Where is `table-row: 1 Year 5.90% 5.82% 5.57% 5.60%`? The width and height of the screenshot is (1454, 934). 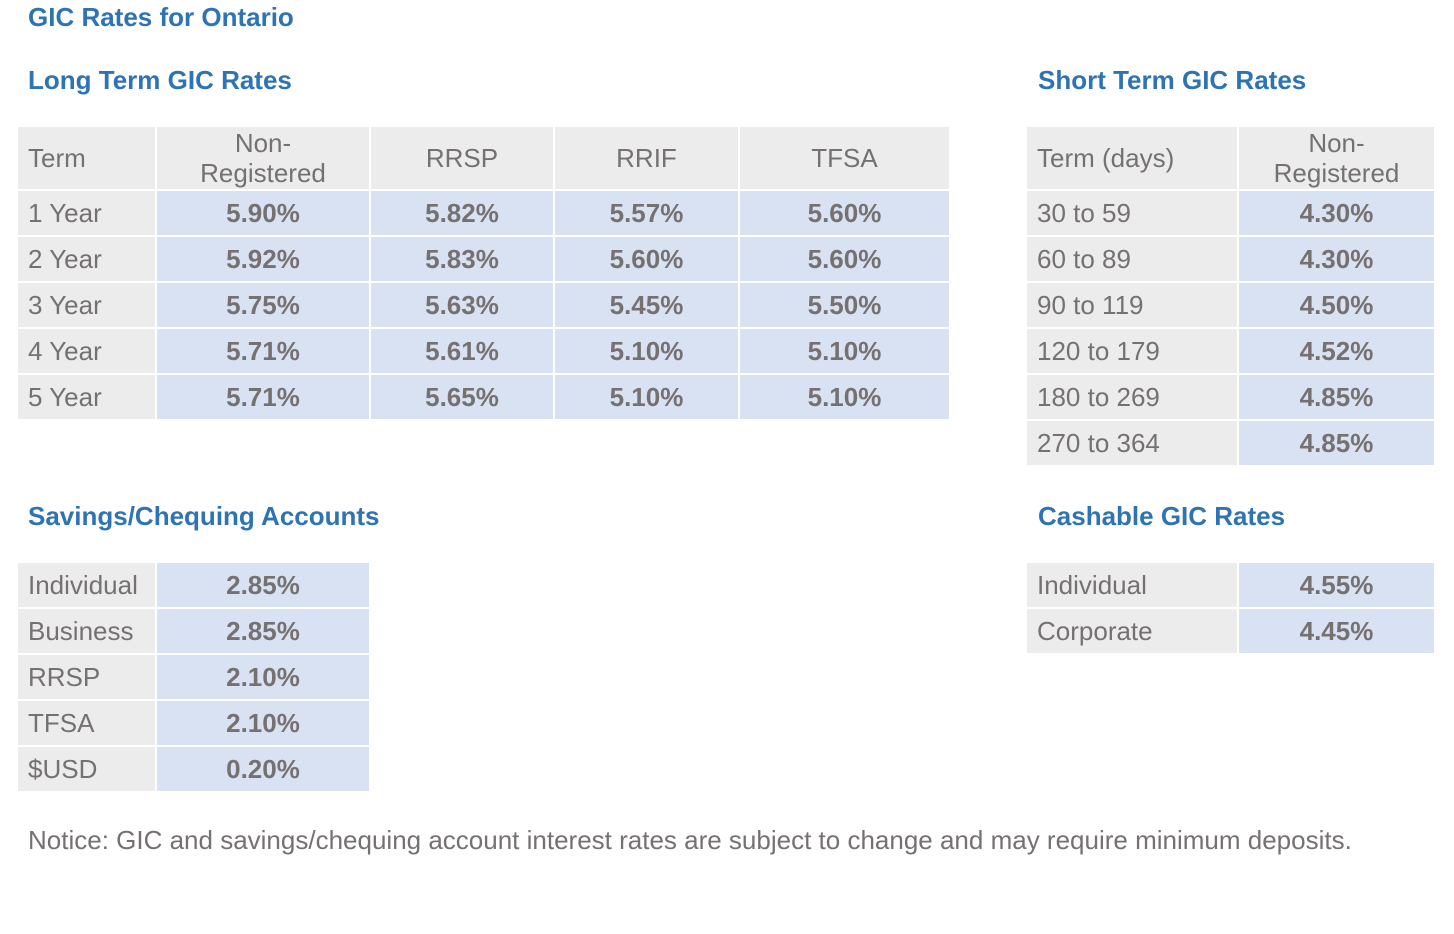 table-row: 1 Year 5.90% 5.82% 5.57% 5.60% is located at coordinates (484, 213).